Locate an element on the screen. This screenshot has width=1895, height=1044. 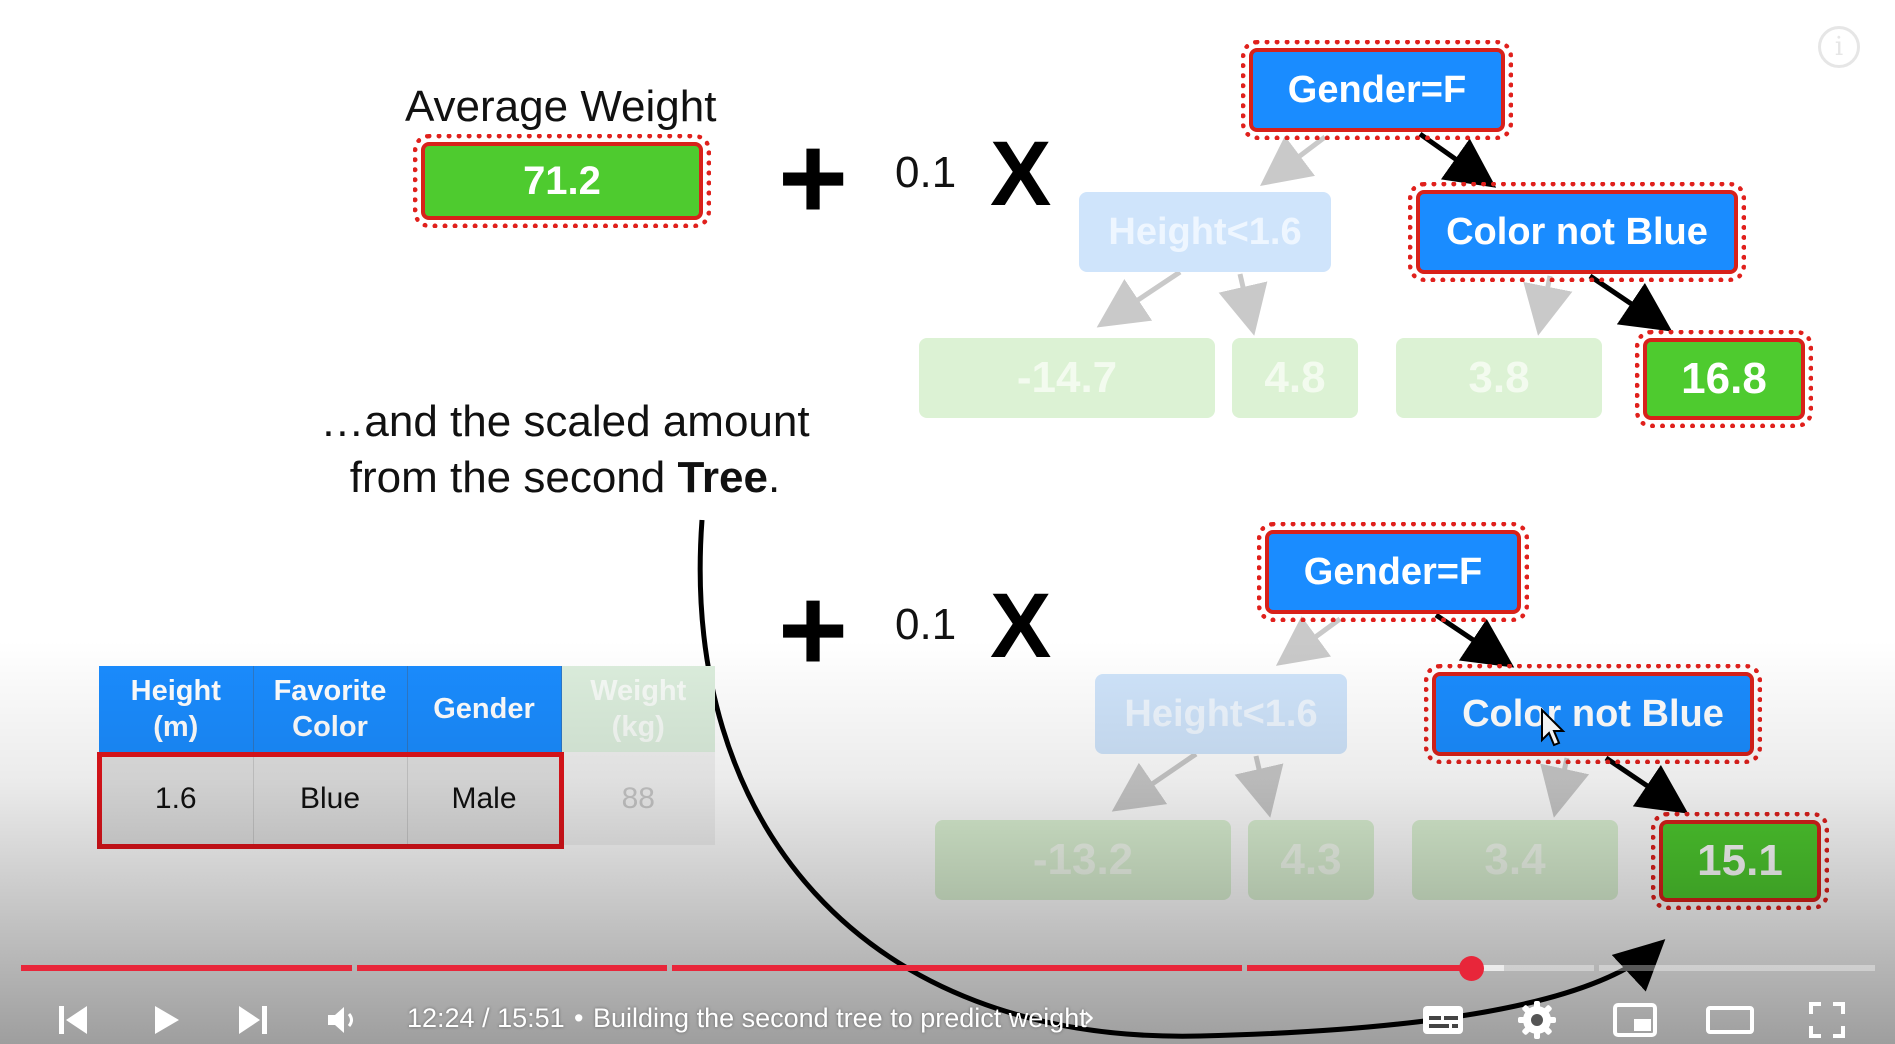
header-weight-line2: (kg) is located at coordinates (638, 727).